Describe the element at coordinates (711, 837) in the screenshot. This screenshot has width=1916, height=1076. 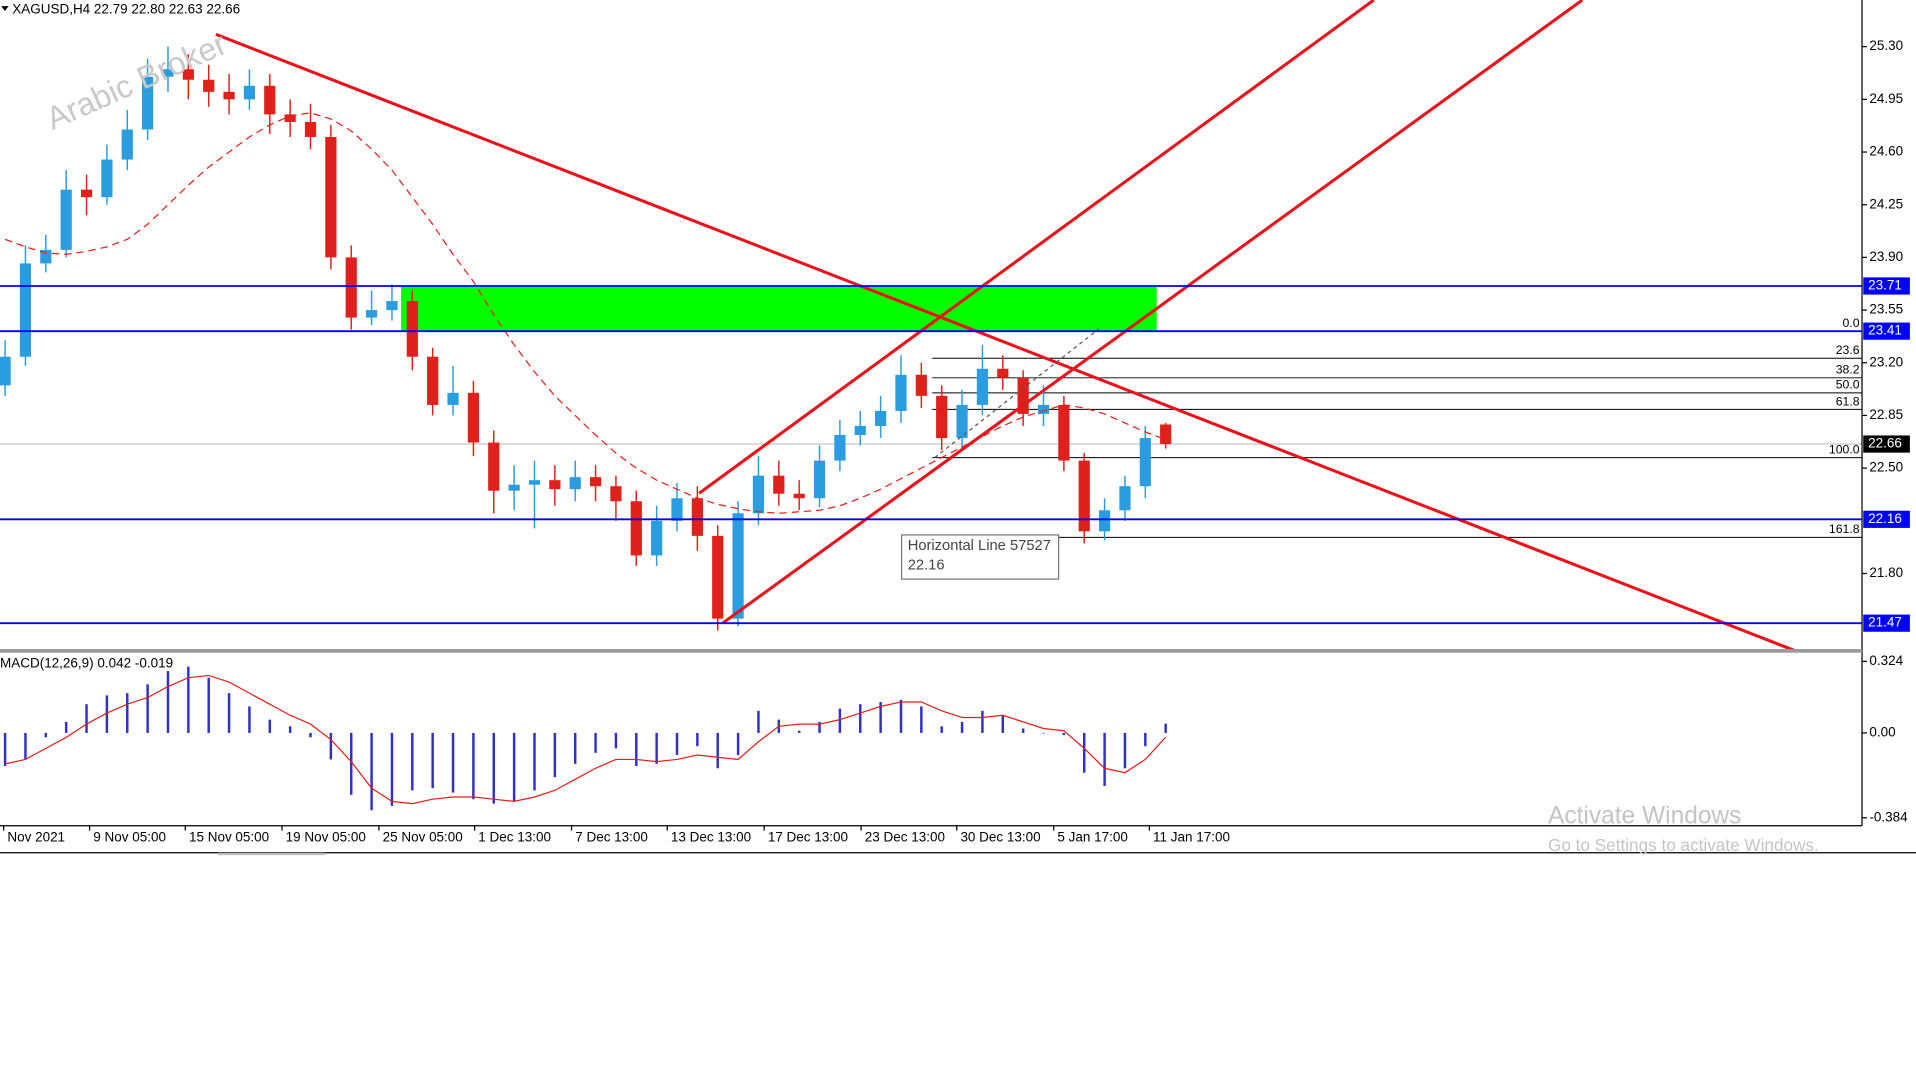
I see `x-tick-label: 13 Dec 13:00` at that location.